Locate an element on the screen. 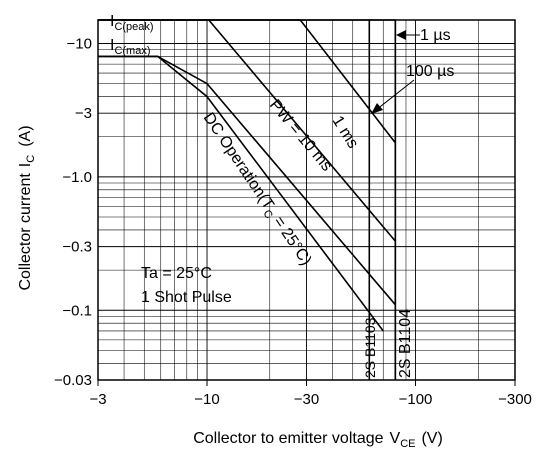  limit-label-ic-max: IC(max) is located at coordinates (130, 47).